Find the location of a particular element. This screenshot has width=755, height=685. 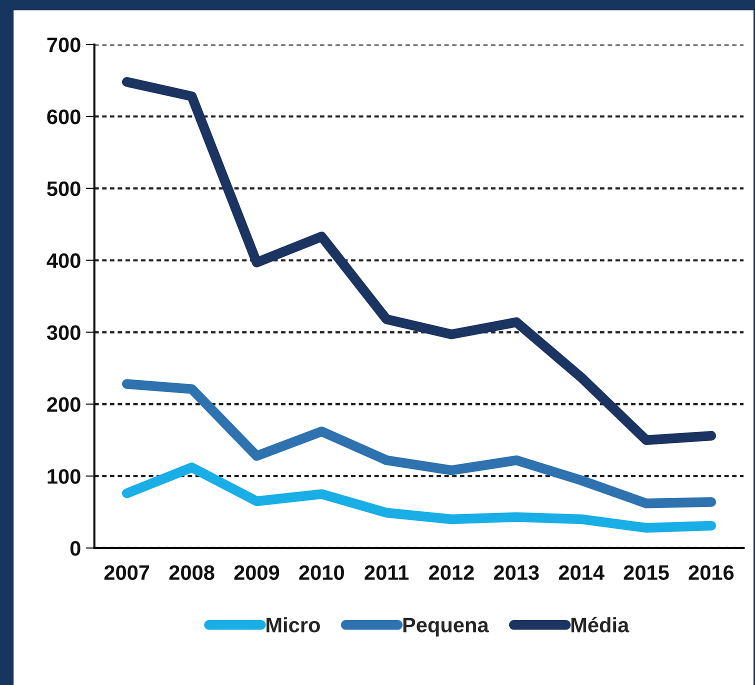

x-tick-label: 2011 is located at coordinates (386, 572).